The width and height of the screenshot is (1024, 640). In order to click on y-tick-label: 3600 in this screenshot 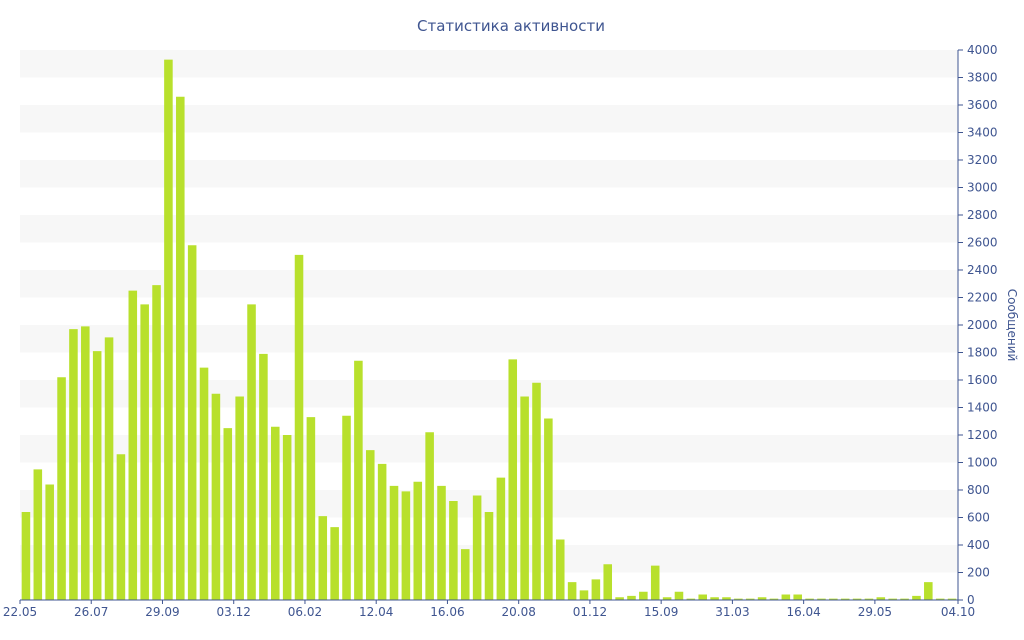, I will do `click(982, 105)`.